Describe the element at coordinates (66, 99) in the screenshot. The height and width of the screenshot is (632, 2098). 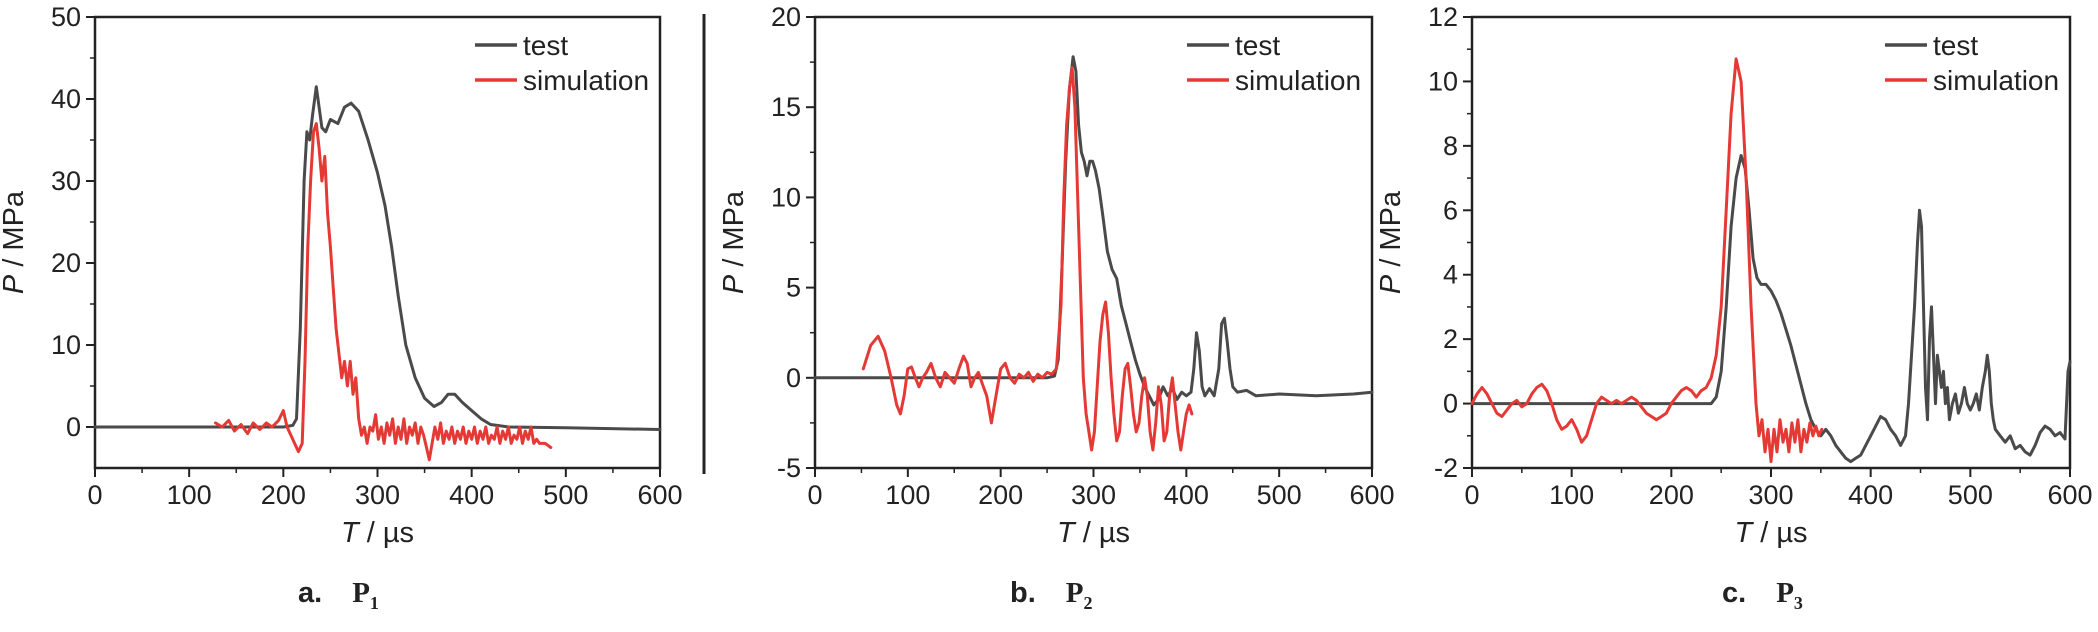
I see `y-tick-label: 40` at that location.